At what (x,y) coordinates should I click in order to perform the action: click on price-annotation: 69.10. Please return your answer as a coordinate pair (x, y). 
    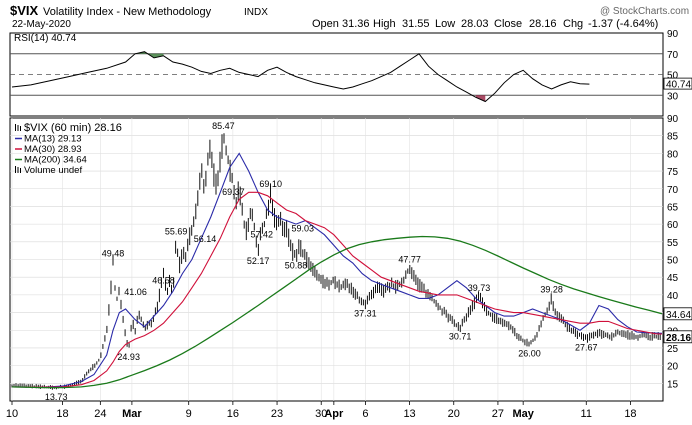
    Looking at the image, I should click on (270, 184).